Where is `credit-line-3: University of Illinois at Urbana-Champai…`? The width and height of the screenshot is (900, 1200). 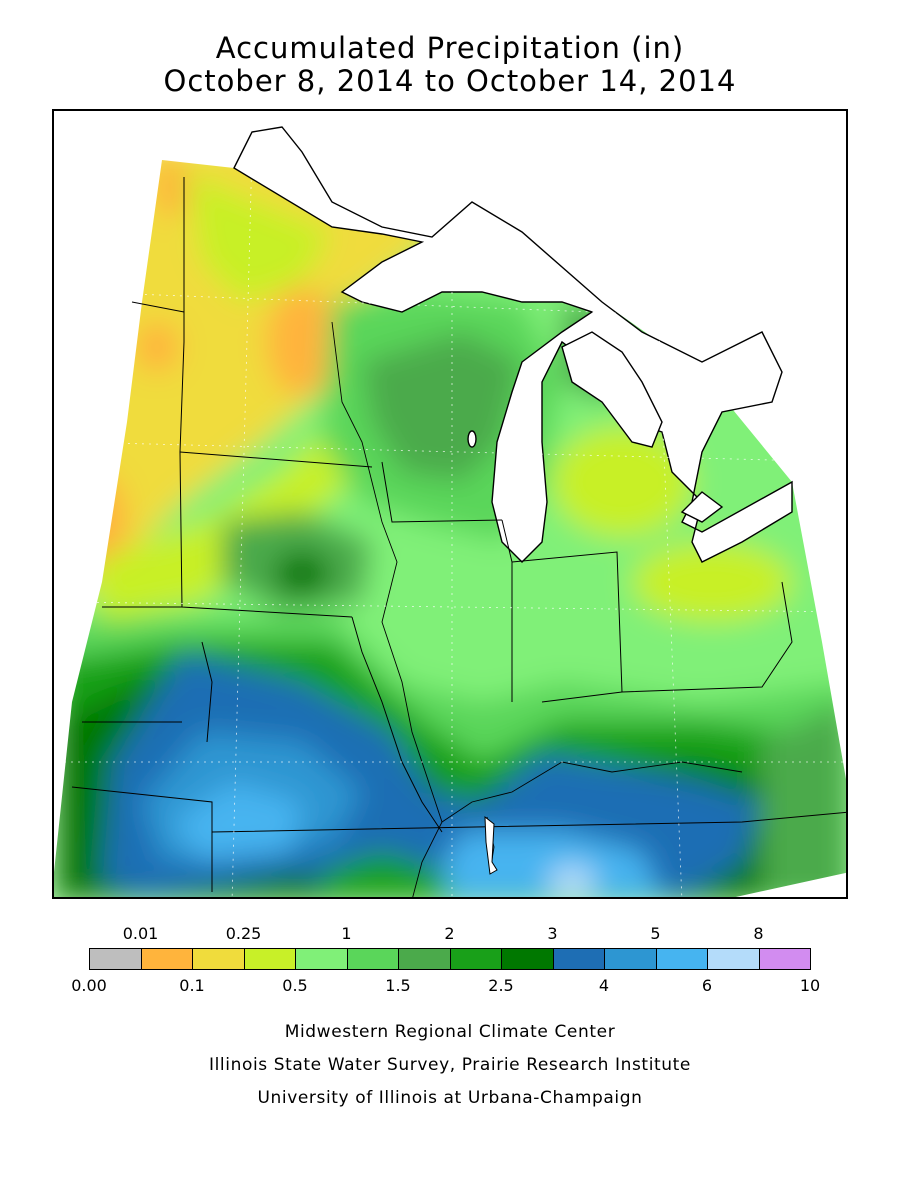 credit-line-3: University of Illinois at Urbana-Champai… is located at coordinates (450, 1098).